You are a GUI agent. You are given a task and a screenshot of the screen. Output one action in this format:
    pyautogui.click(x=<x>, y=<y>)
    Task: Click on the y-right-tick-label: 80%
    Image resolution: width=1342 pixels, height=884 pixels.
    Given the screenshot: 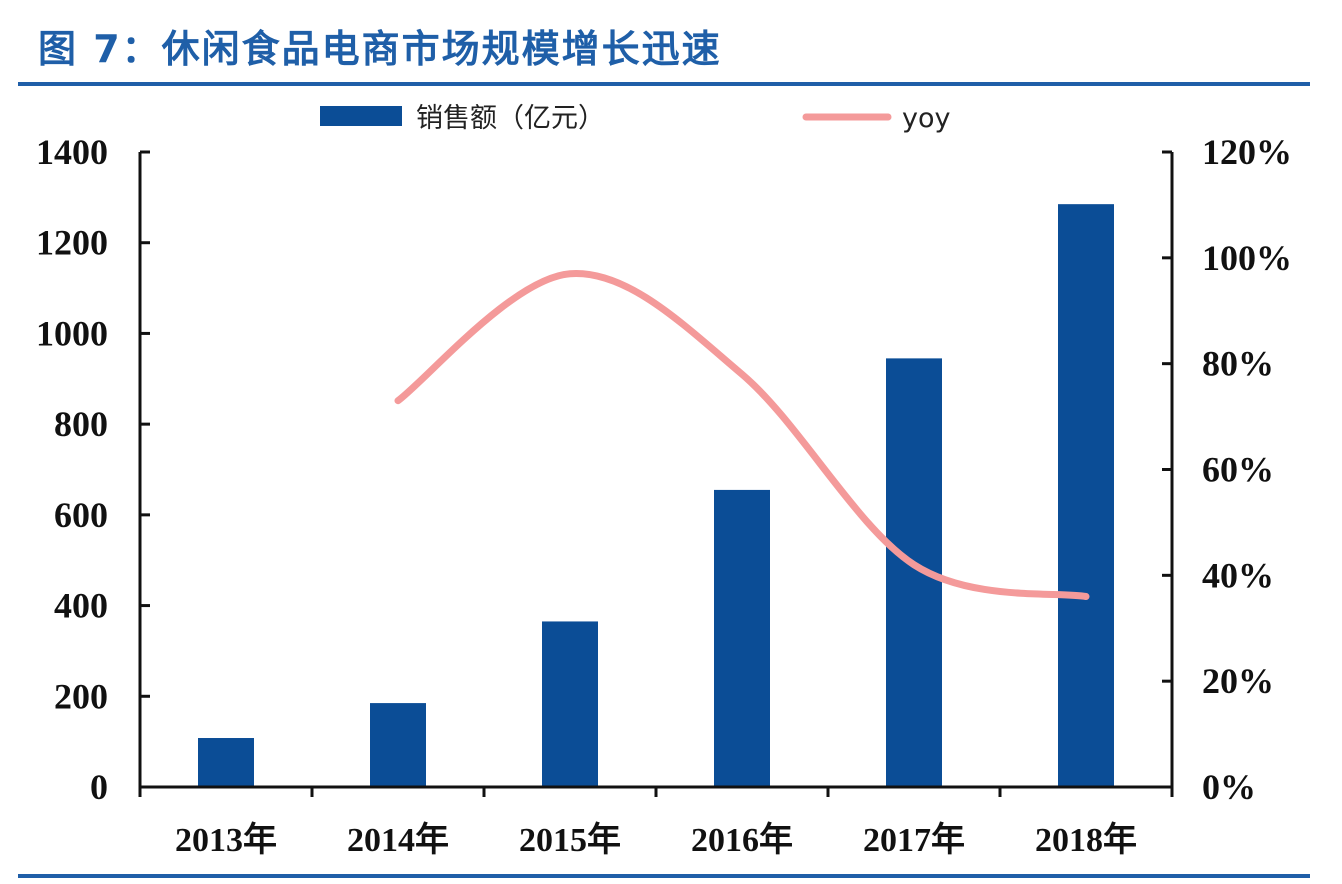 What is the action you would take?
    pyautogui.click(x=1238, y=364)
    